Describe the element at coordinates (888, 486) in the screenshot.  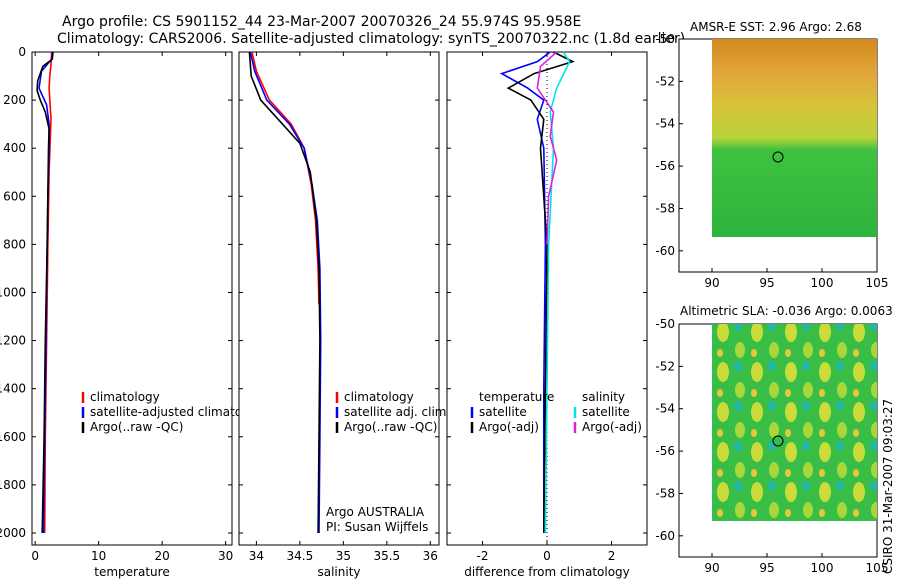
I see `credit-stamp: CSIRO 31-Mar-2007 09:03:27` at that location.